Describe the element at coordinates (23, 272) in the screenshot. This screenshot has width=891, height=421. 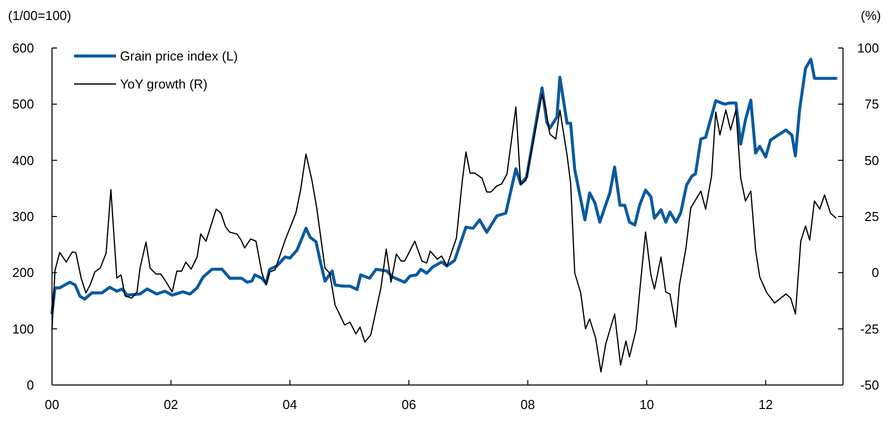
I see `y-tick-label: 200` at that location.